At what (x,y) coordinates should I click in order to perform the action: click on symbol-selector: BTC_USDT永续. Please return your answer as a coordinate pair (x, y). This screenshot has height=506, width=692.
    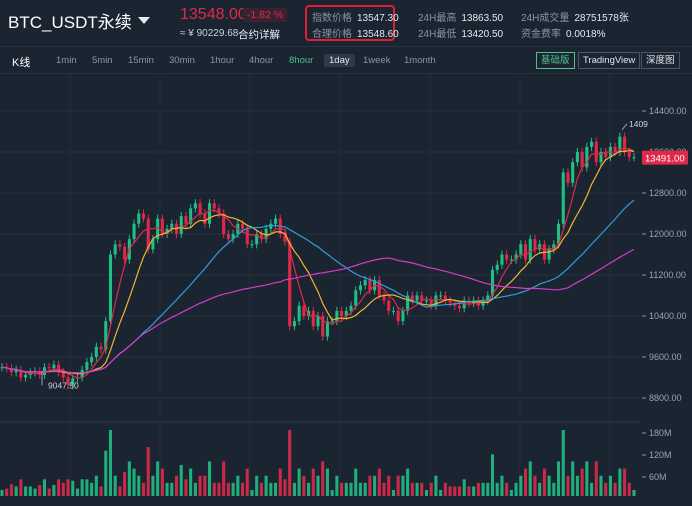
    Looking at the image, I should click on (79, 20).